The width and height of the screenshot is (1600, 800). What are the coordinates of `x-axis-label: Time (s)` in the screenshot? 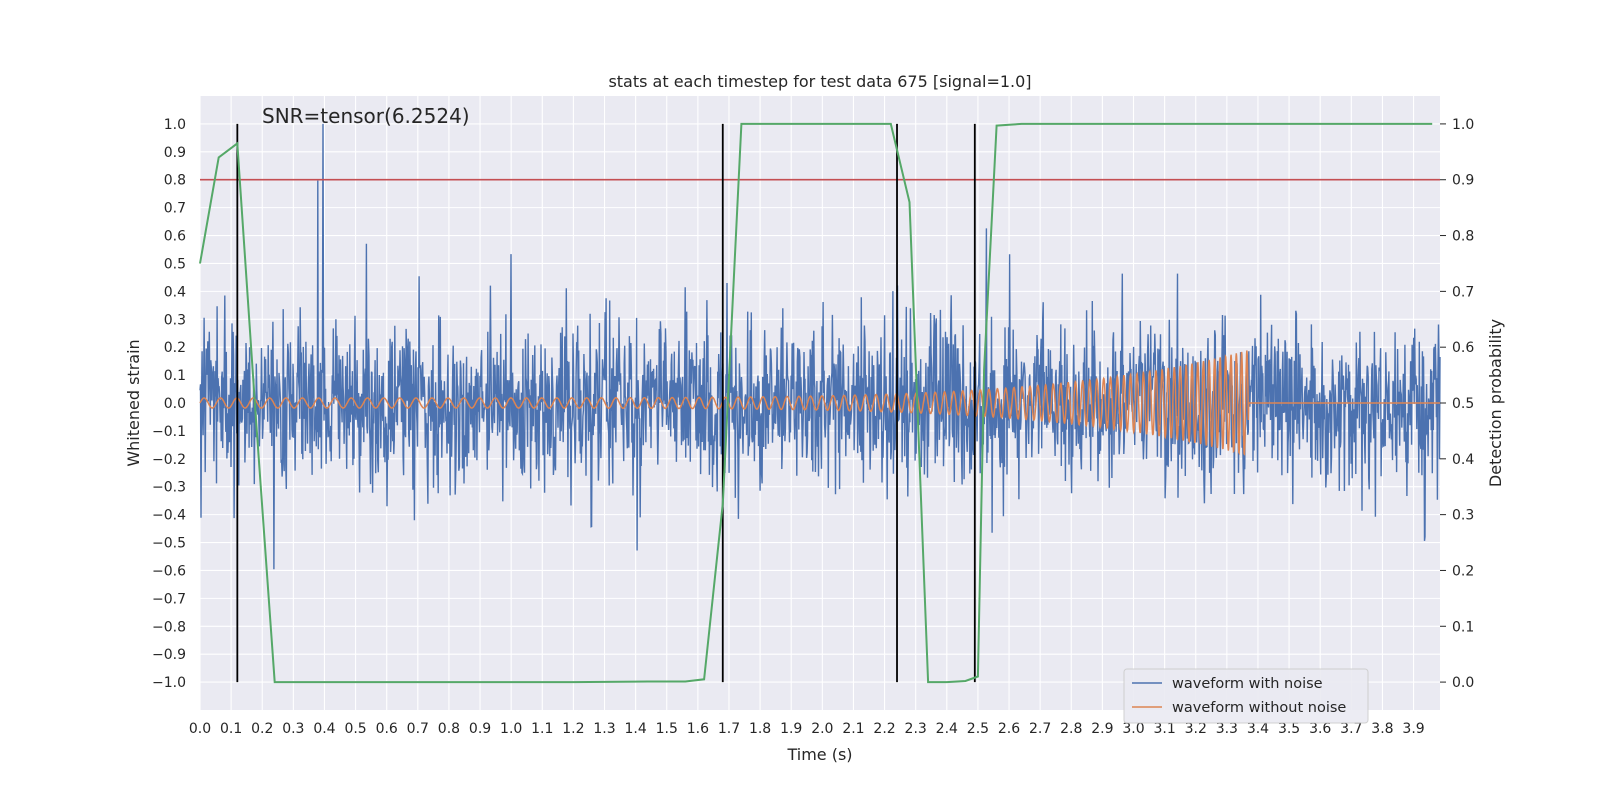 It's located at (819, 754).